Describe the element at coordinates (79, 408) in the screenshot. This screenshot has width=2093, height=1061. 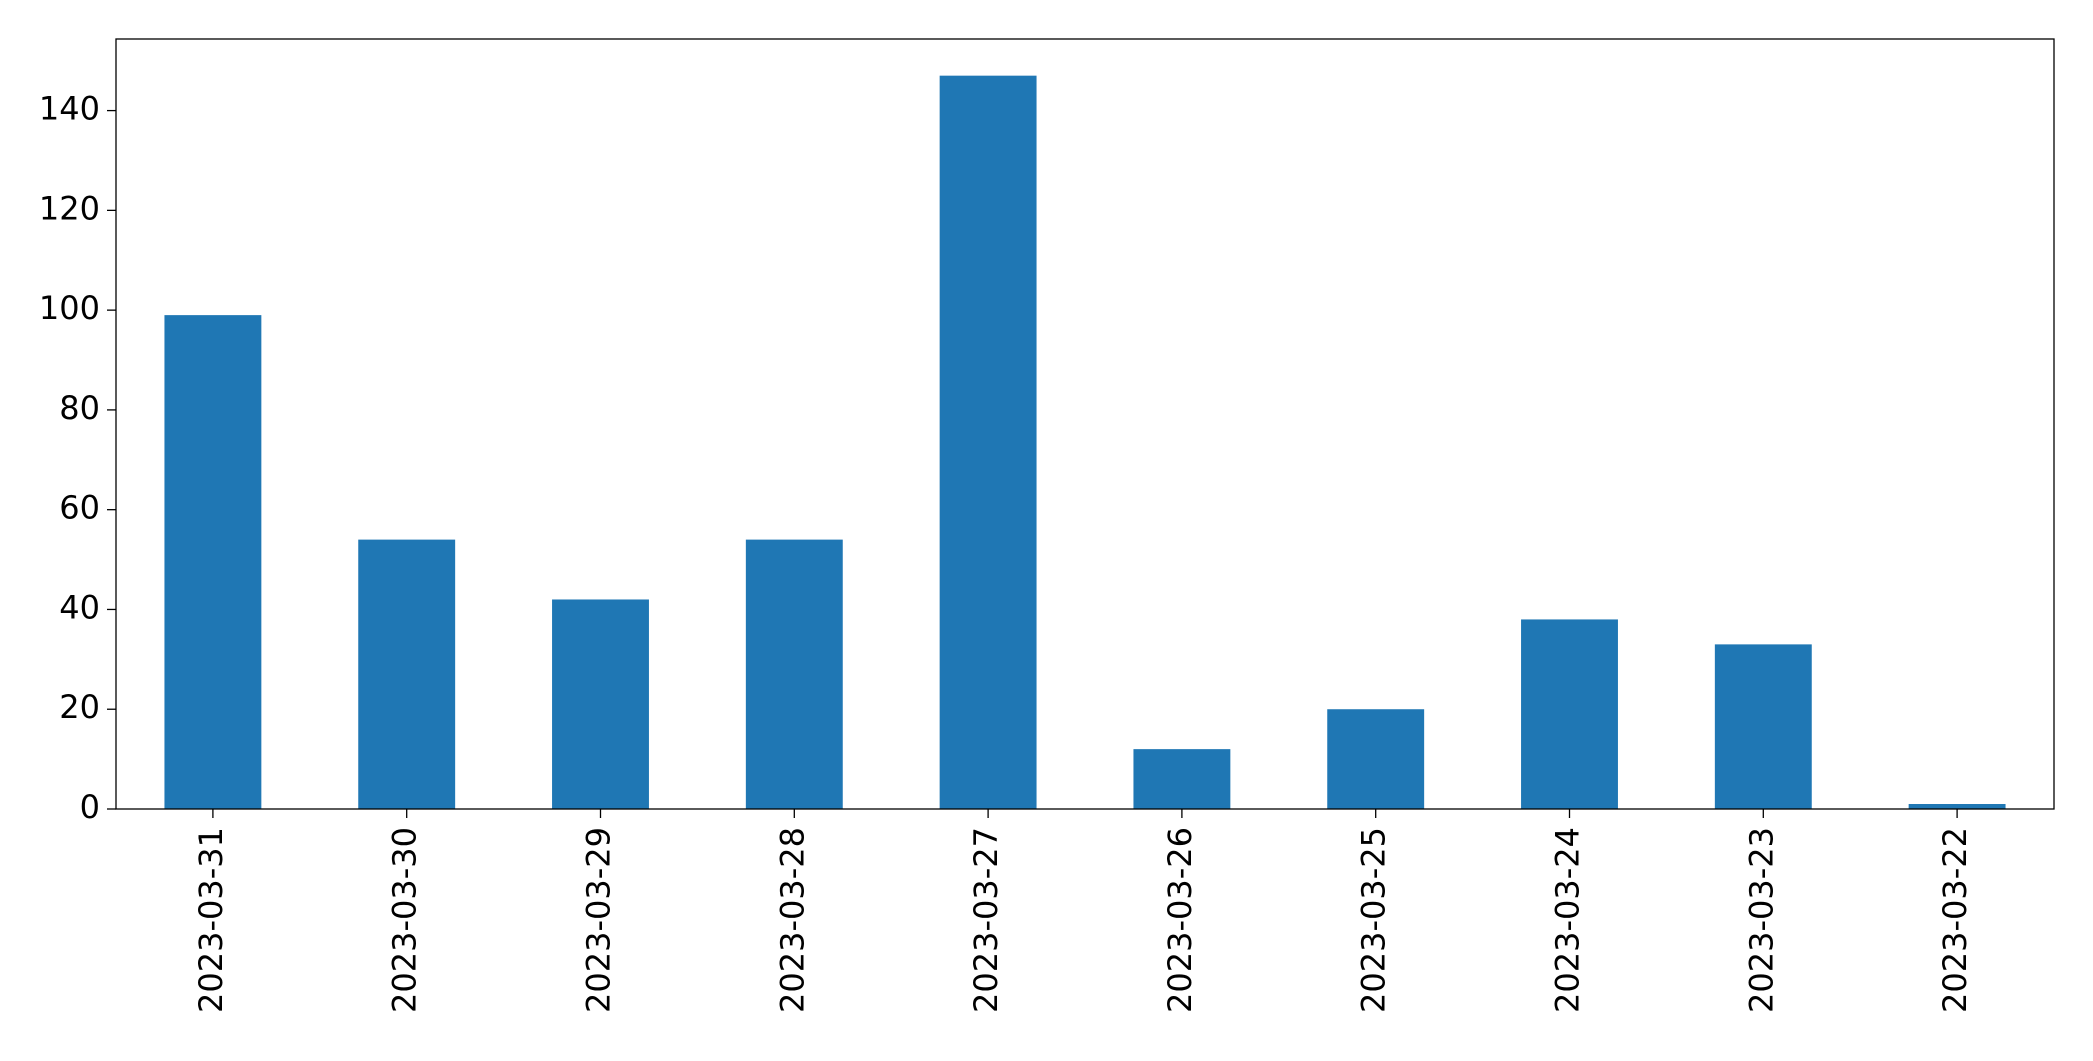
I see `y-tick-label: 80` at that location.